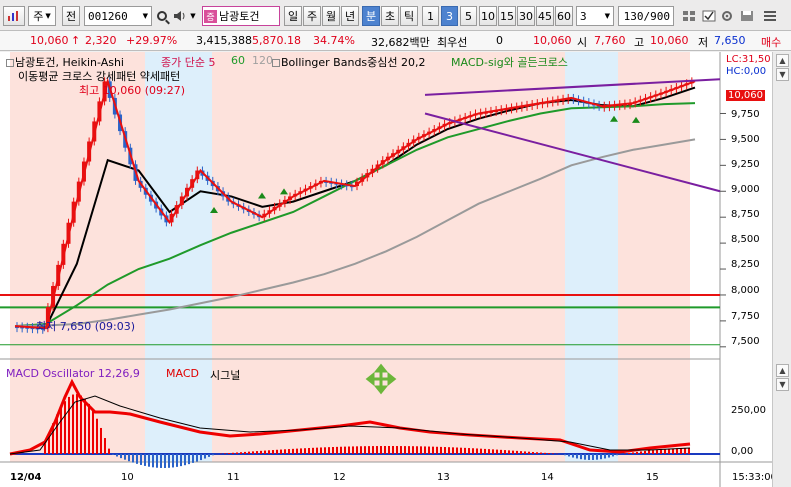  I want to click on compare-button, so click(709, 16).